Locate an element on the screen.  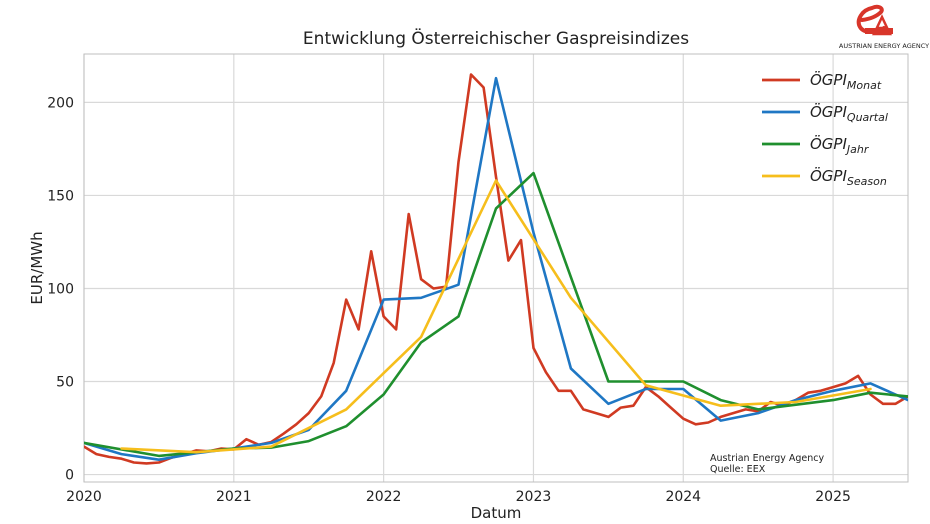
x-tick-label: 2024 is located at coordinates (683, 497).